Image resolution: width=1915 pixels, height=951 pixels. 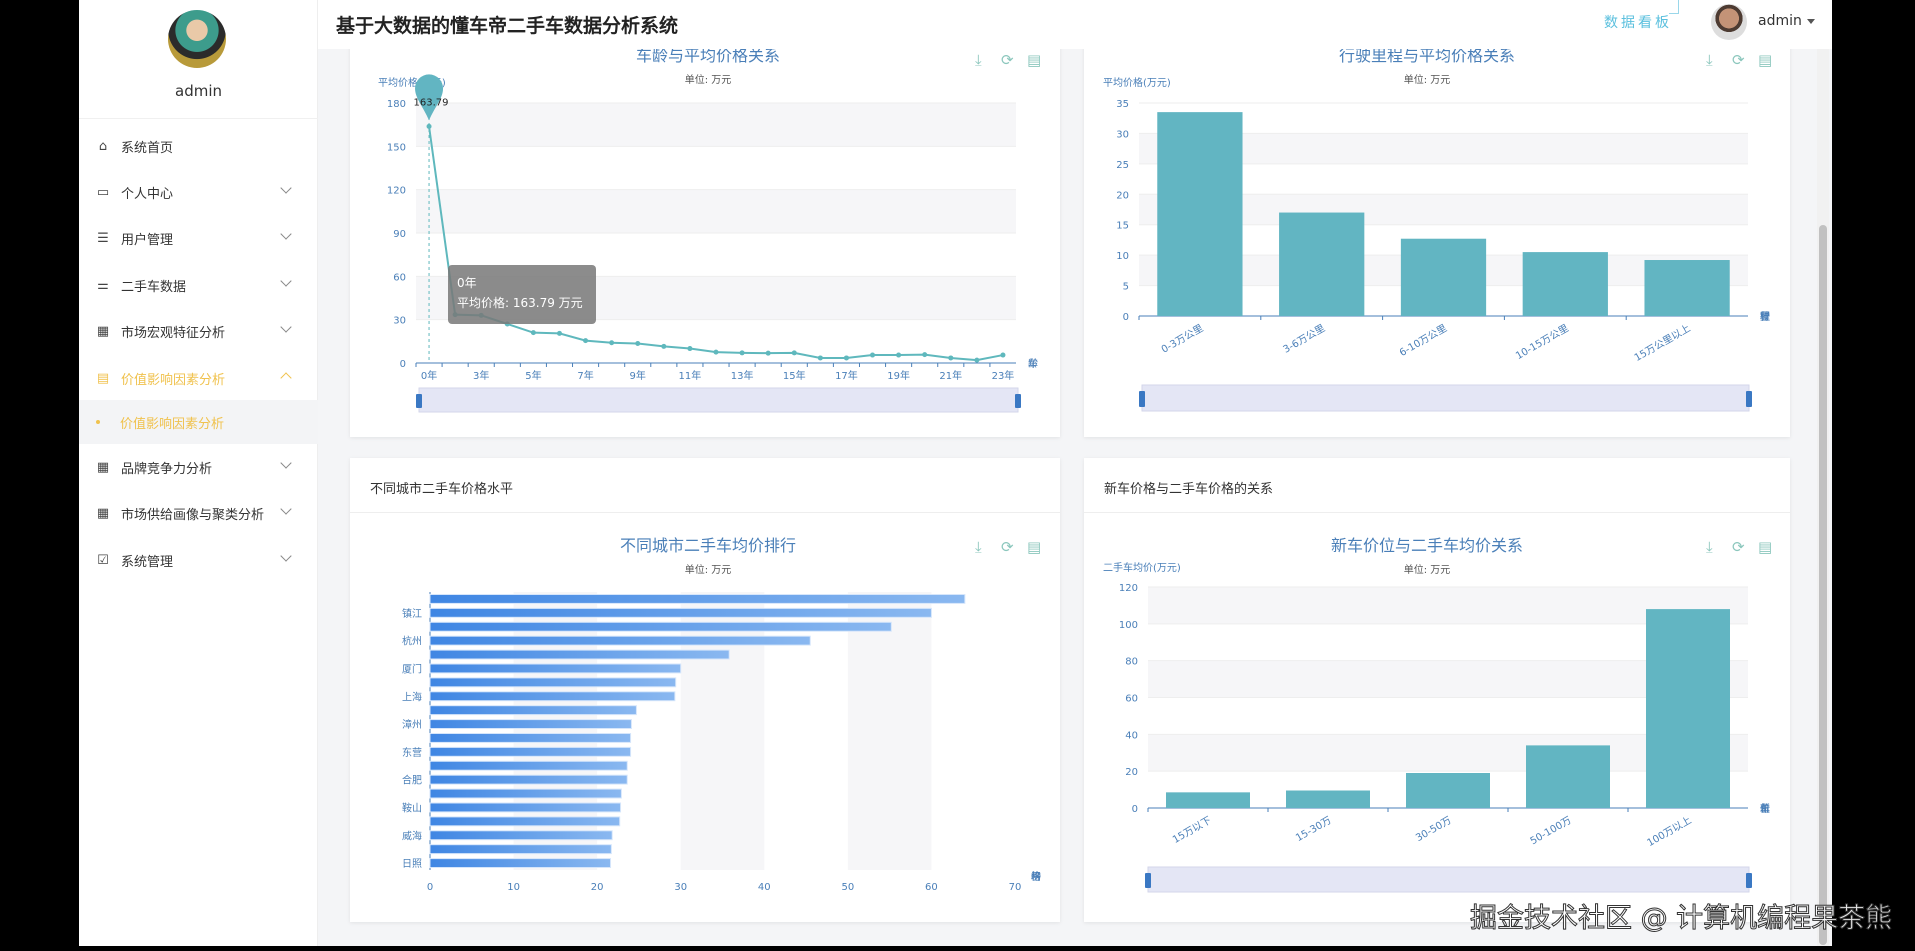 I want to click on sidebar-item-7: ▦ 品牌竞争力分析, so click(x=198, y=467).